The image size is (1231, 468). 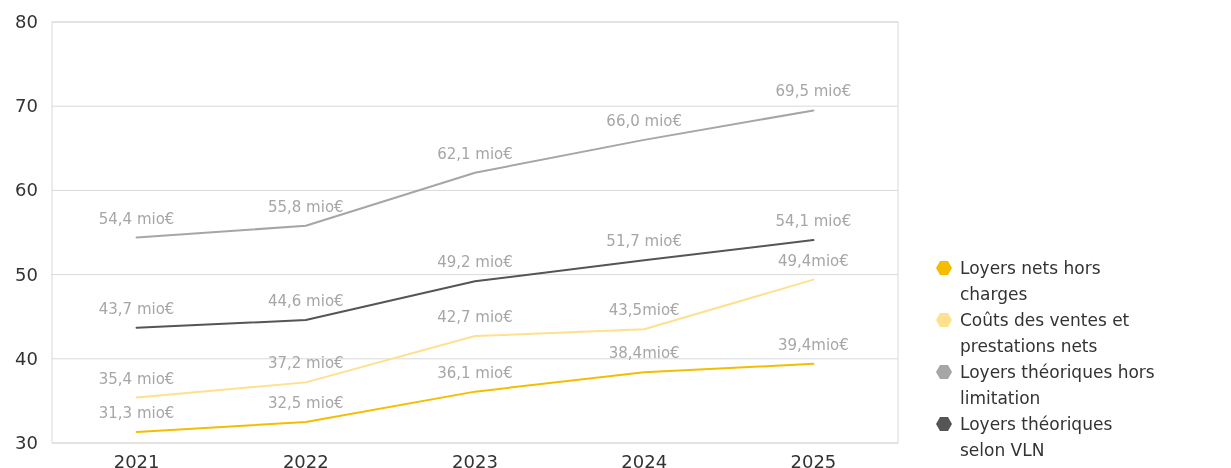 I want to click on data-label: 51,7 mio€, so click(x=644, y=241).